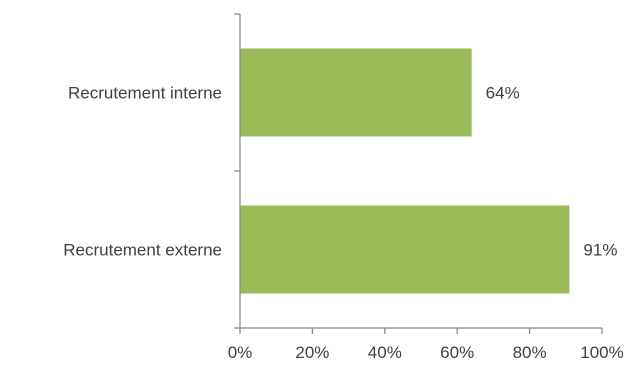  Describe the element at coordinates (601, 352) in the screenshot. I see `x-tick-label-5: 100%` at that location.